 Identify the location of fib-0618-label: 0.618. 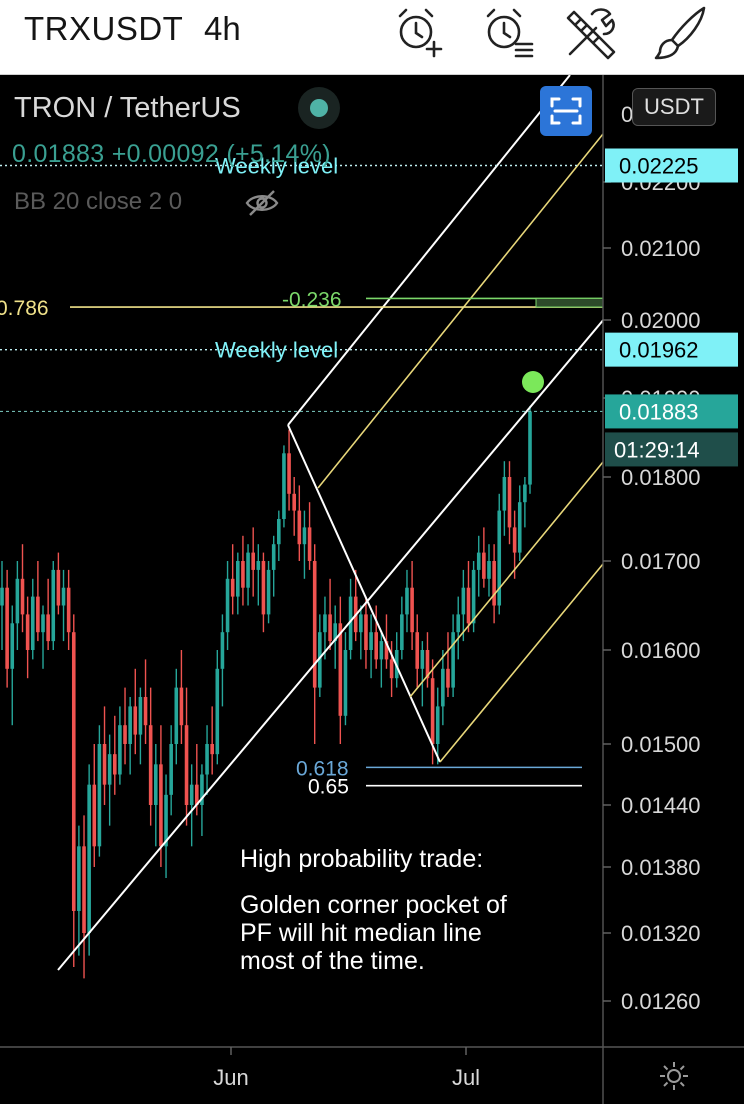
(322, 768).